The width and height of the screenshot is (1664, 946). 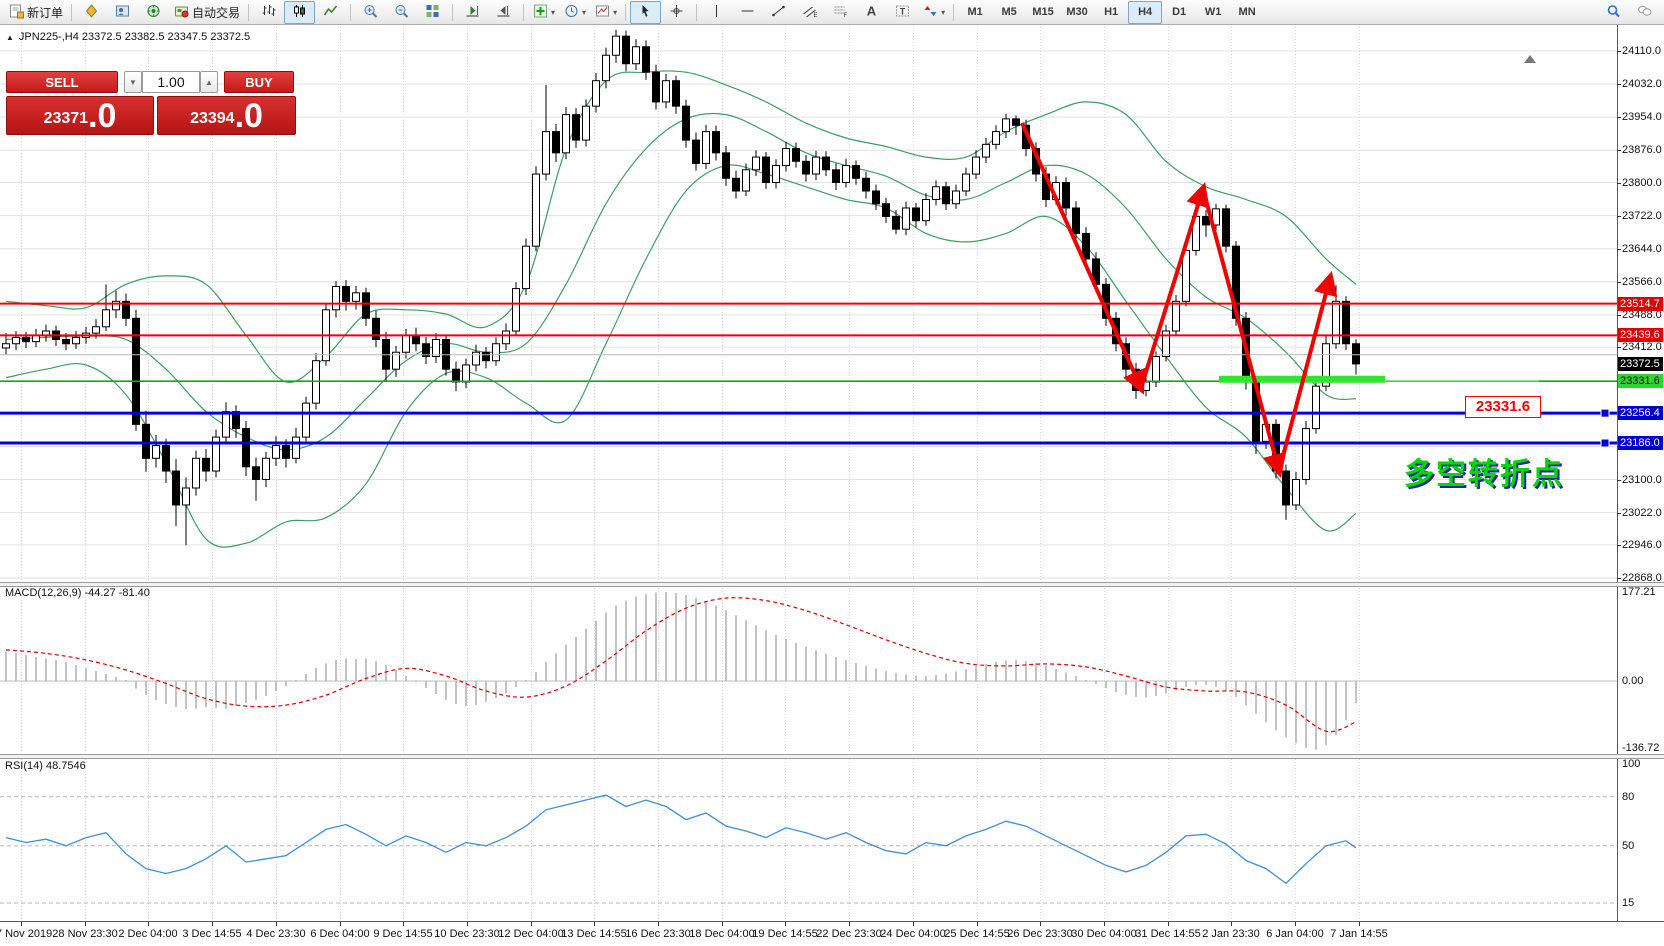 I want to click on toolbar-separator, so click(x=351, y=12).